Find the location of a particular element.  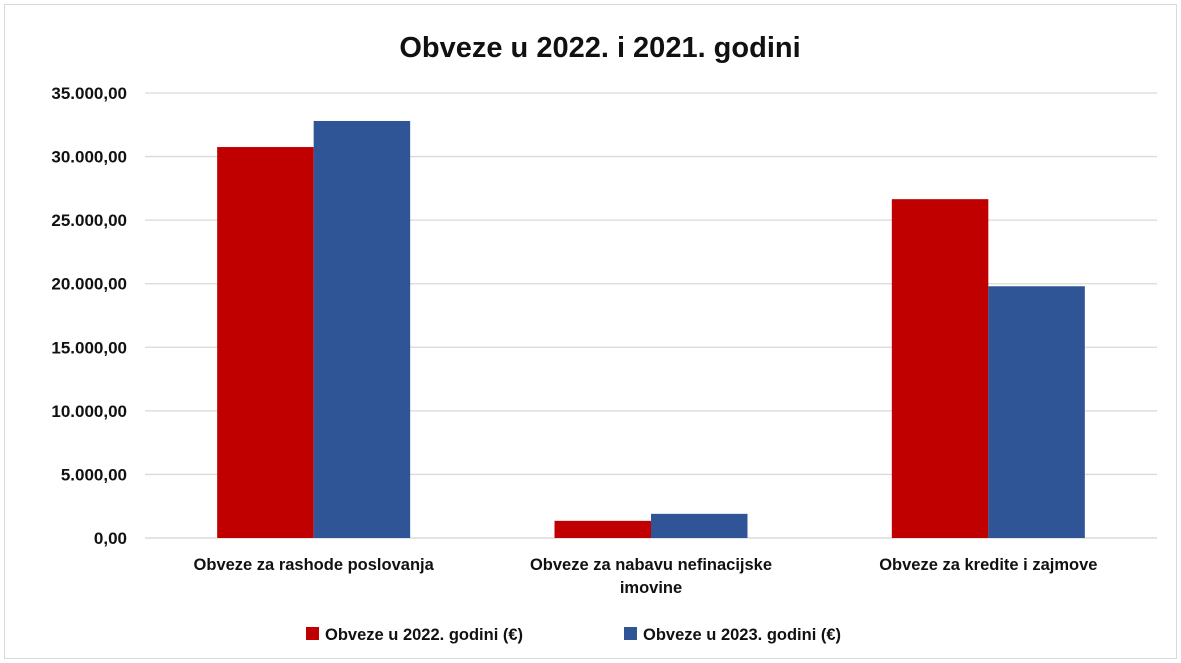

y-tick-label: 10.000,00 is located at coordinates (89, 411).